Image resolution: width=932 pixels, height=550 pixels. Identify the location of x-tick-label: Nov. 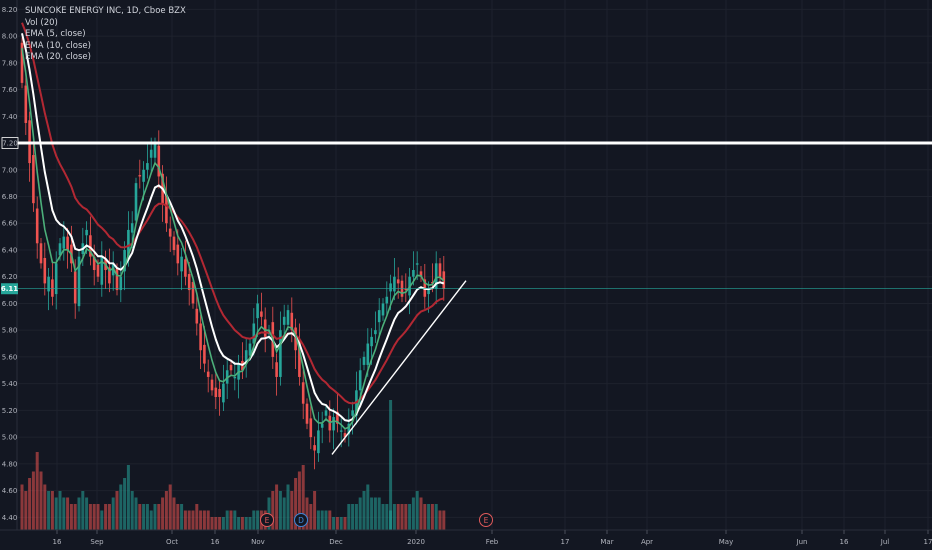
(258, 542).